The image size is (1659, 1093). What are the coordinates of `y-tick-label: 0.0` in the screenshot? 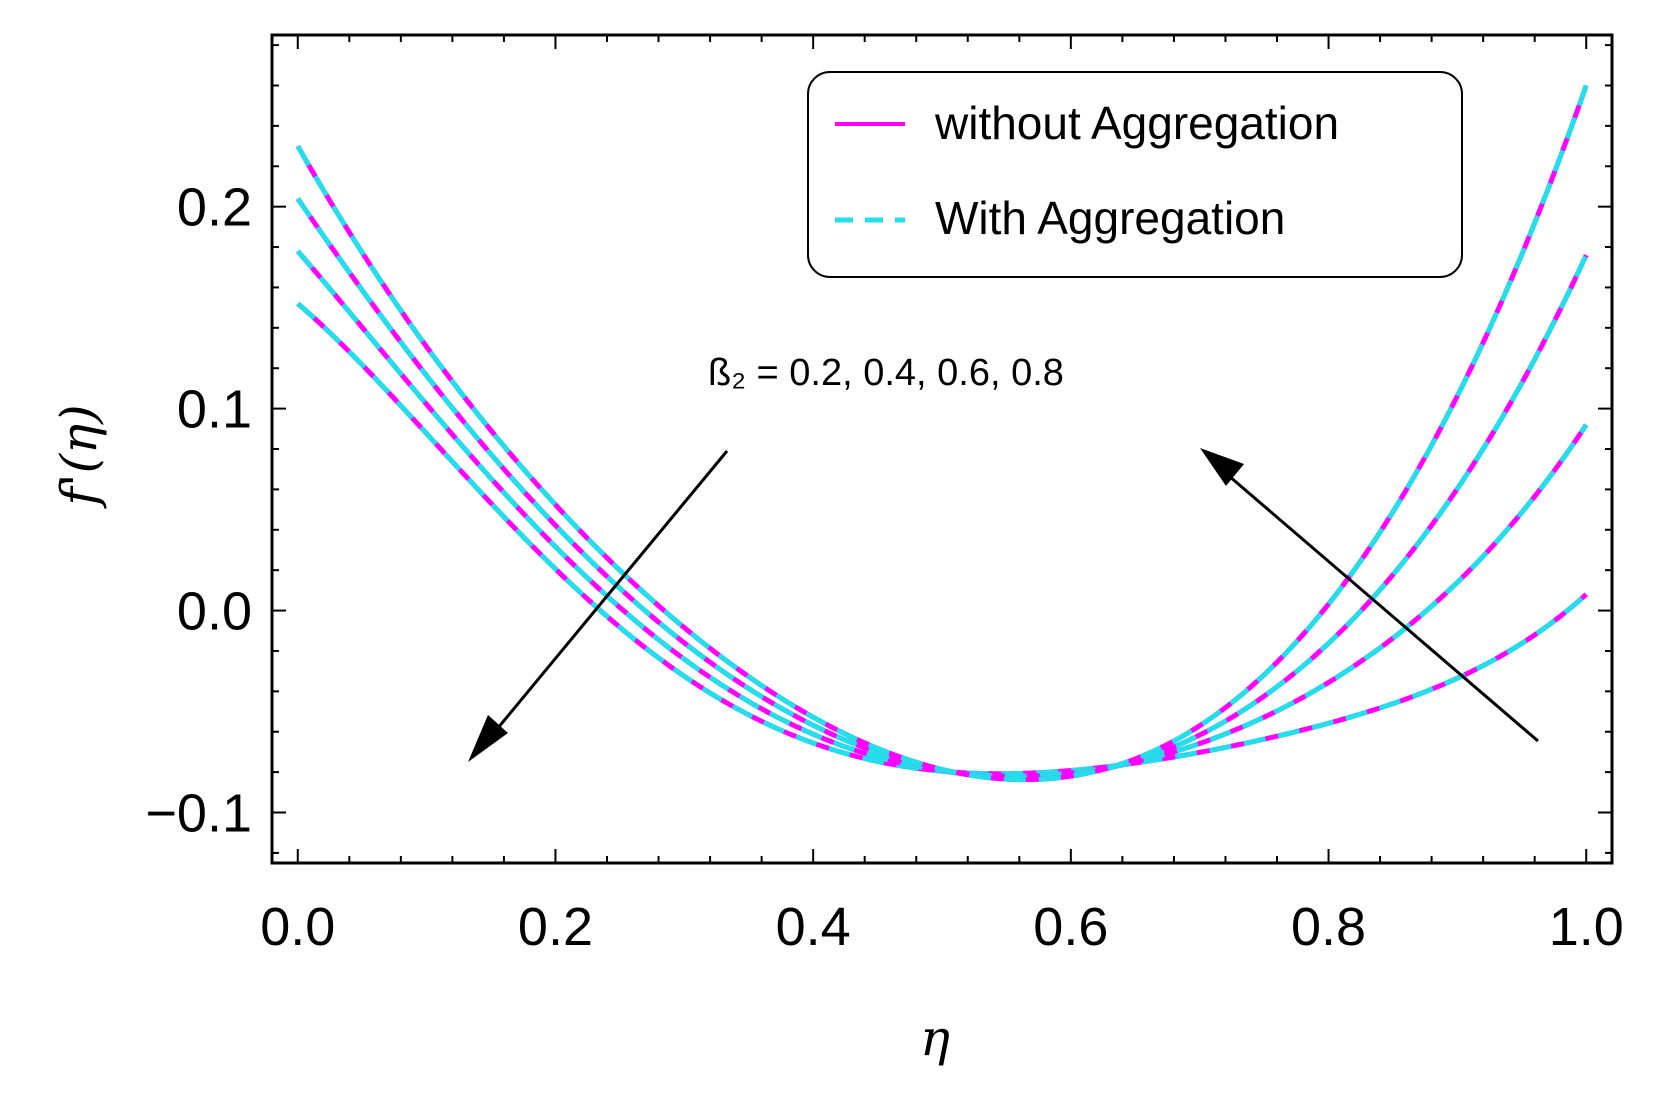 It's located at (214, 612).